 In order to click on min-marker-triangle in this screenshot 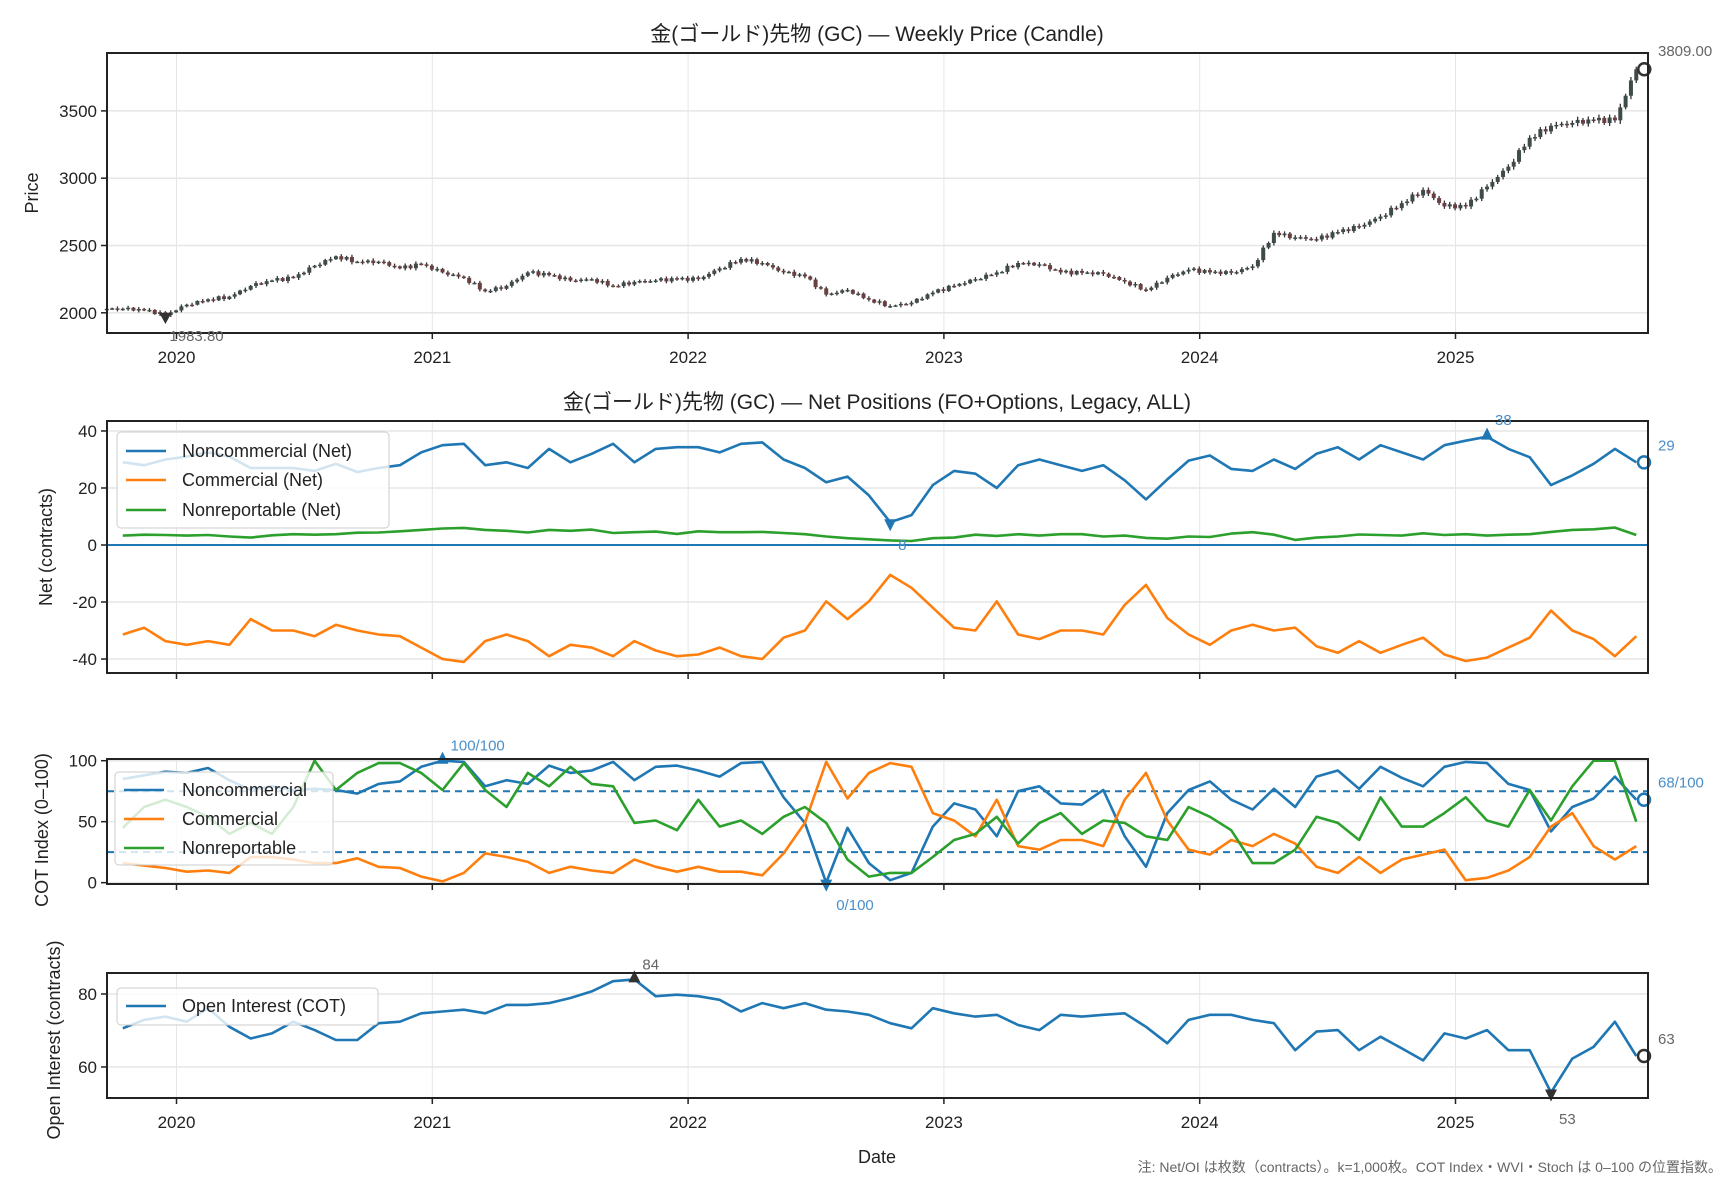, I will do `click(890, 525)`.